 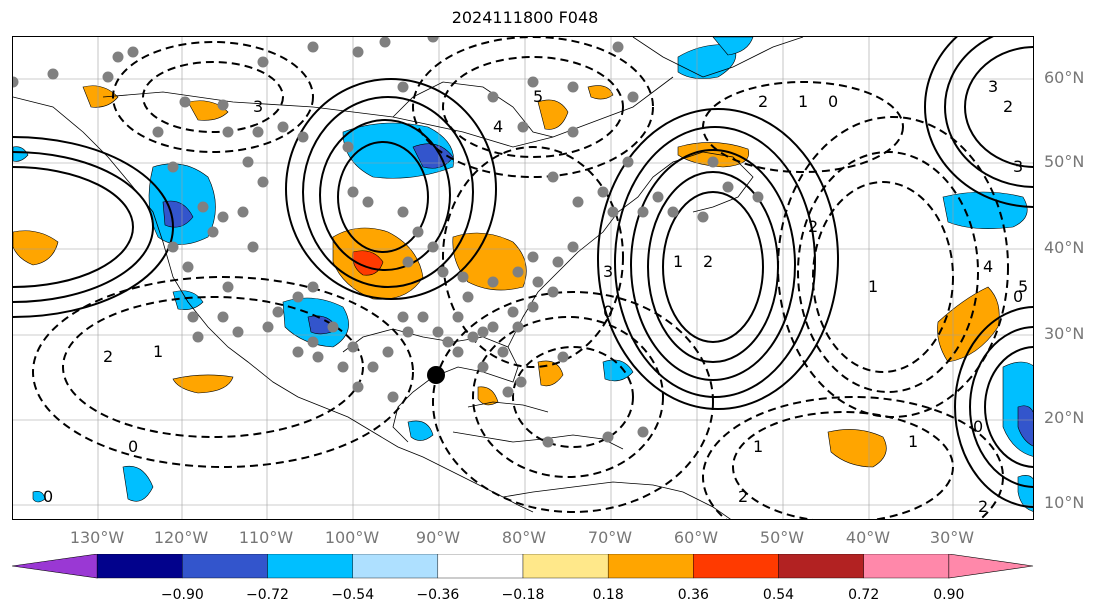 I want to click on coastline-greenland, so click(x=718, y=57).